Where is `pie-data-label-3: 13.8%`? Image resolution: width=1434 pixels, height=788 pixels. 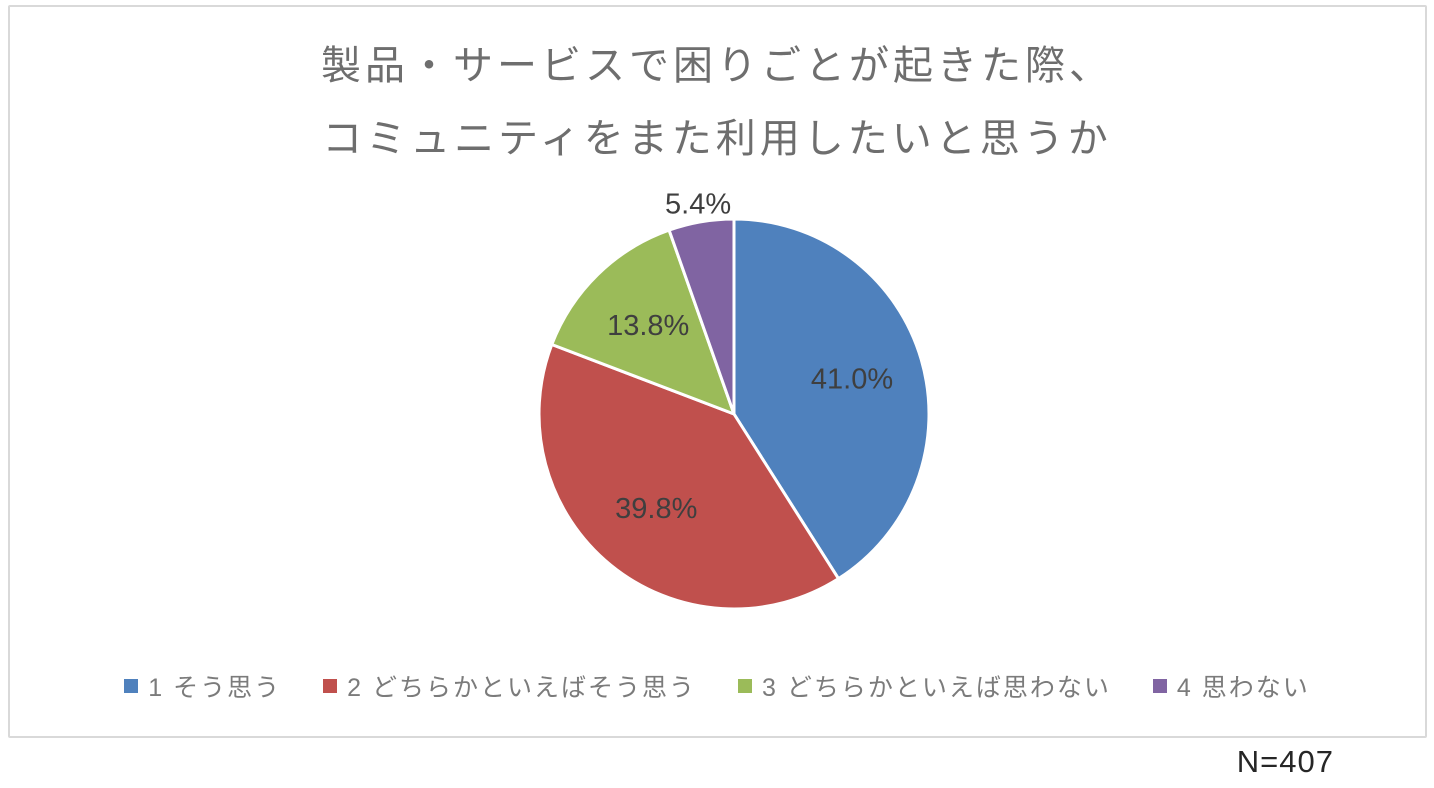
pie-data-label-3: 13.8% is located at coordinates (648, 326).